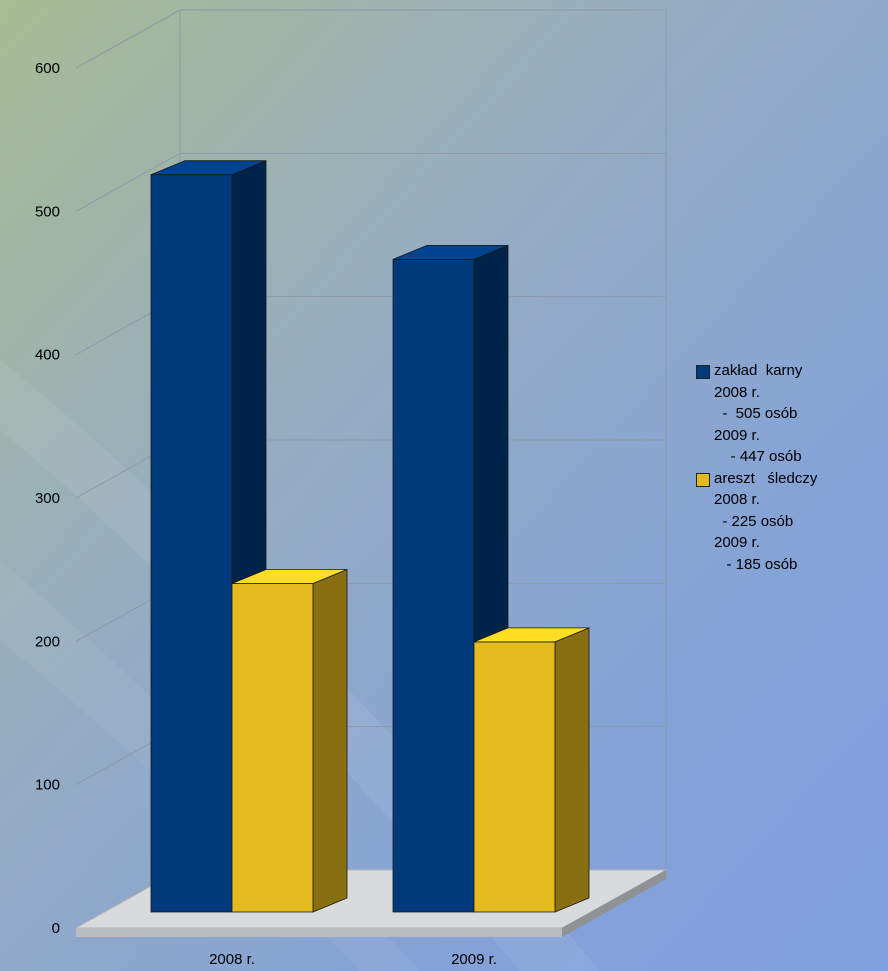 The width and height of the screenshot is (888, 971). Describe the element at coordinates (756, 413) in the screenshot. I see `legend-text: - 505 osób` at that location.